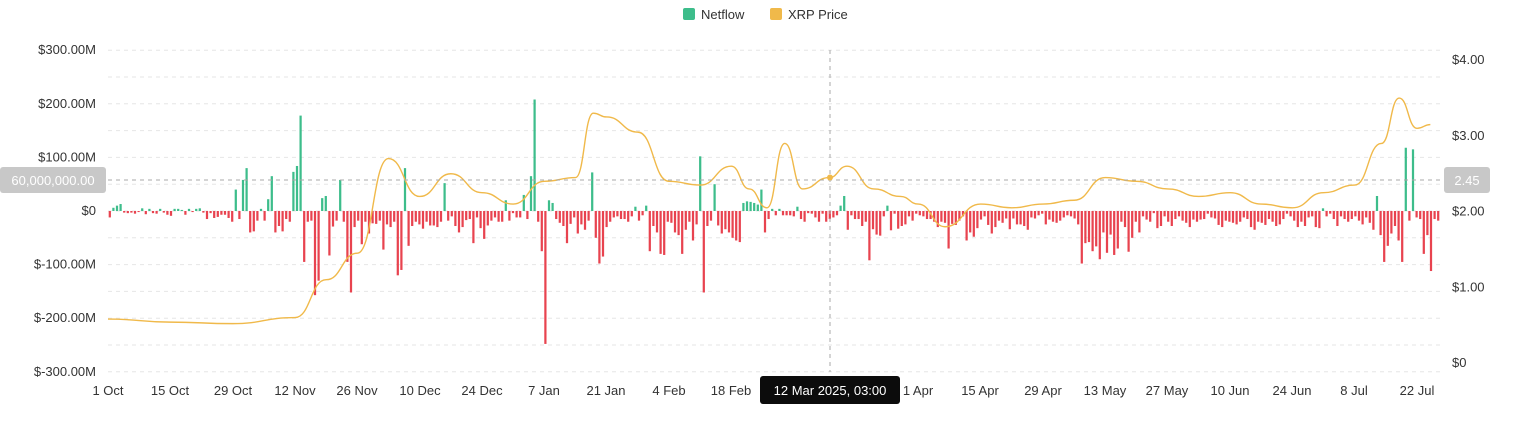 Image resolution: width=1536 pixels, height=435 pixels. Describe the element at coordinates (67, 103) in the screenshot. I see `y-left-tick-label: $200.00M` at that location.